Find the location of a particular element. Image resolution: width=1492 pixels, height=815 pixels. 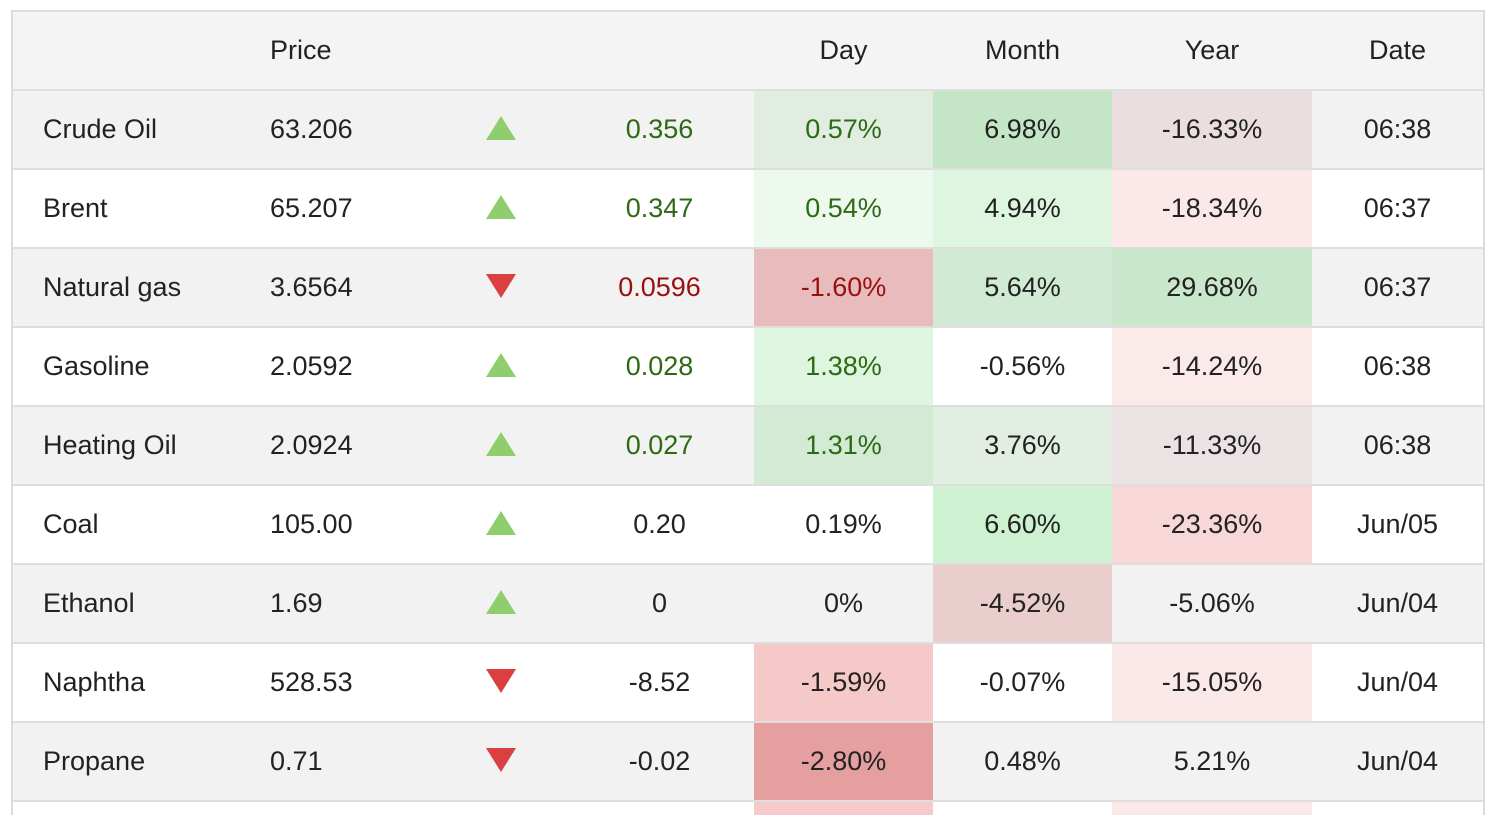

month-percent-cell: 5.64% is located at coordinates (1022, 287).